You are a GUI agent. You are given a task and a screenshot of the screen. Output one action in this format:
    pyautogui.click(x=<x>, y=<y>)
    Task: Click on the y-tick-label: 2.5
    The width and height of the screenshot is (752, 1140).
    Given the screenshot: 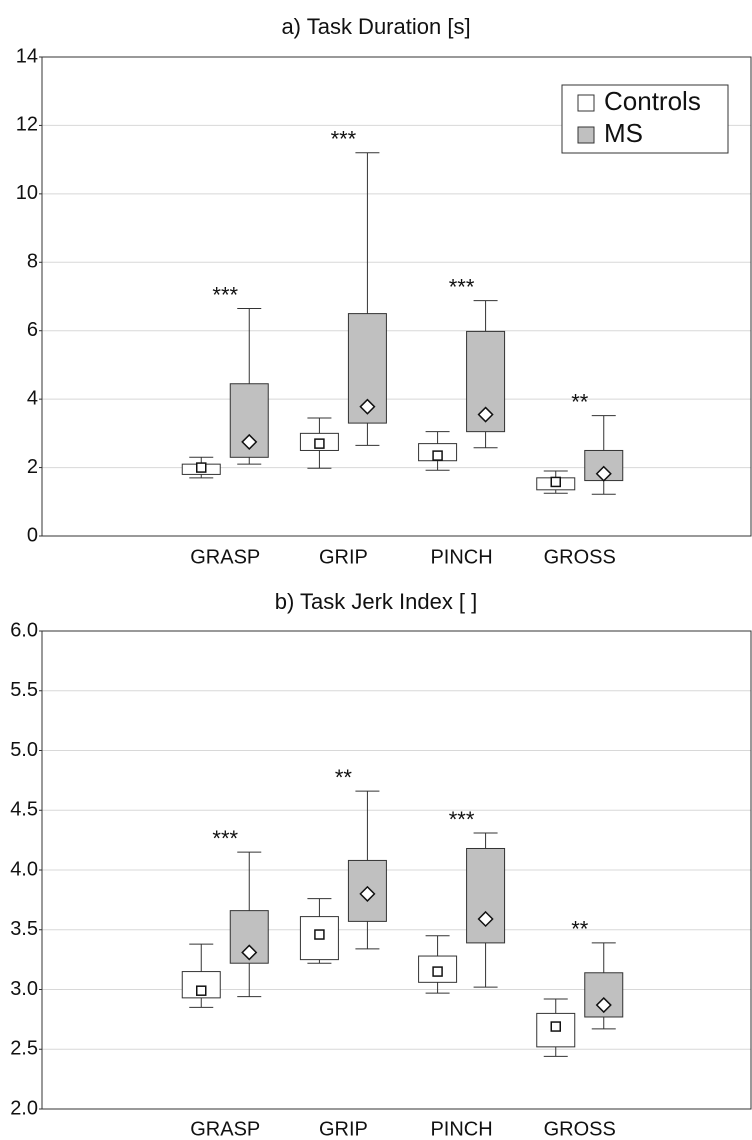 What is the action you would take?
    pyautogui.click(x=24, y=1049)
    